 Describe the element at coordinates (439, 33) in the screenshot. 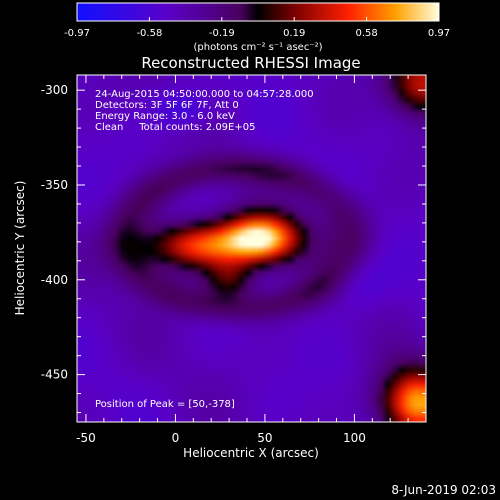

I see `colorbar-tick-label: 0.97` at that location.